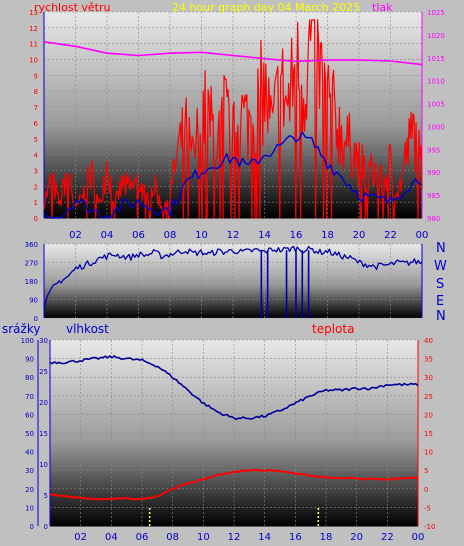 This screenshot has width=464, height=546. Describe the element at coordinates (382, 7) in the screenshot. I see `pressure-axis-label: tlak` at that location.